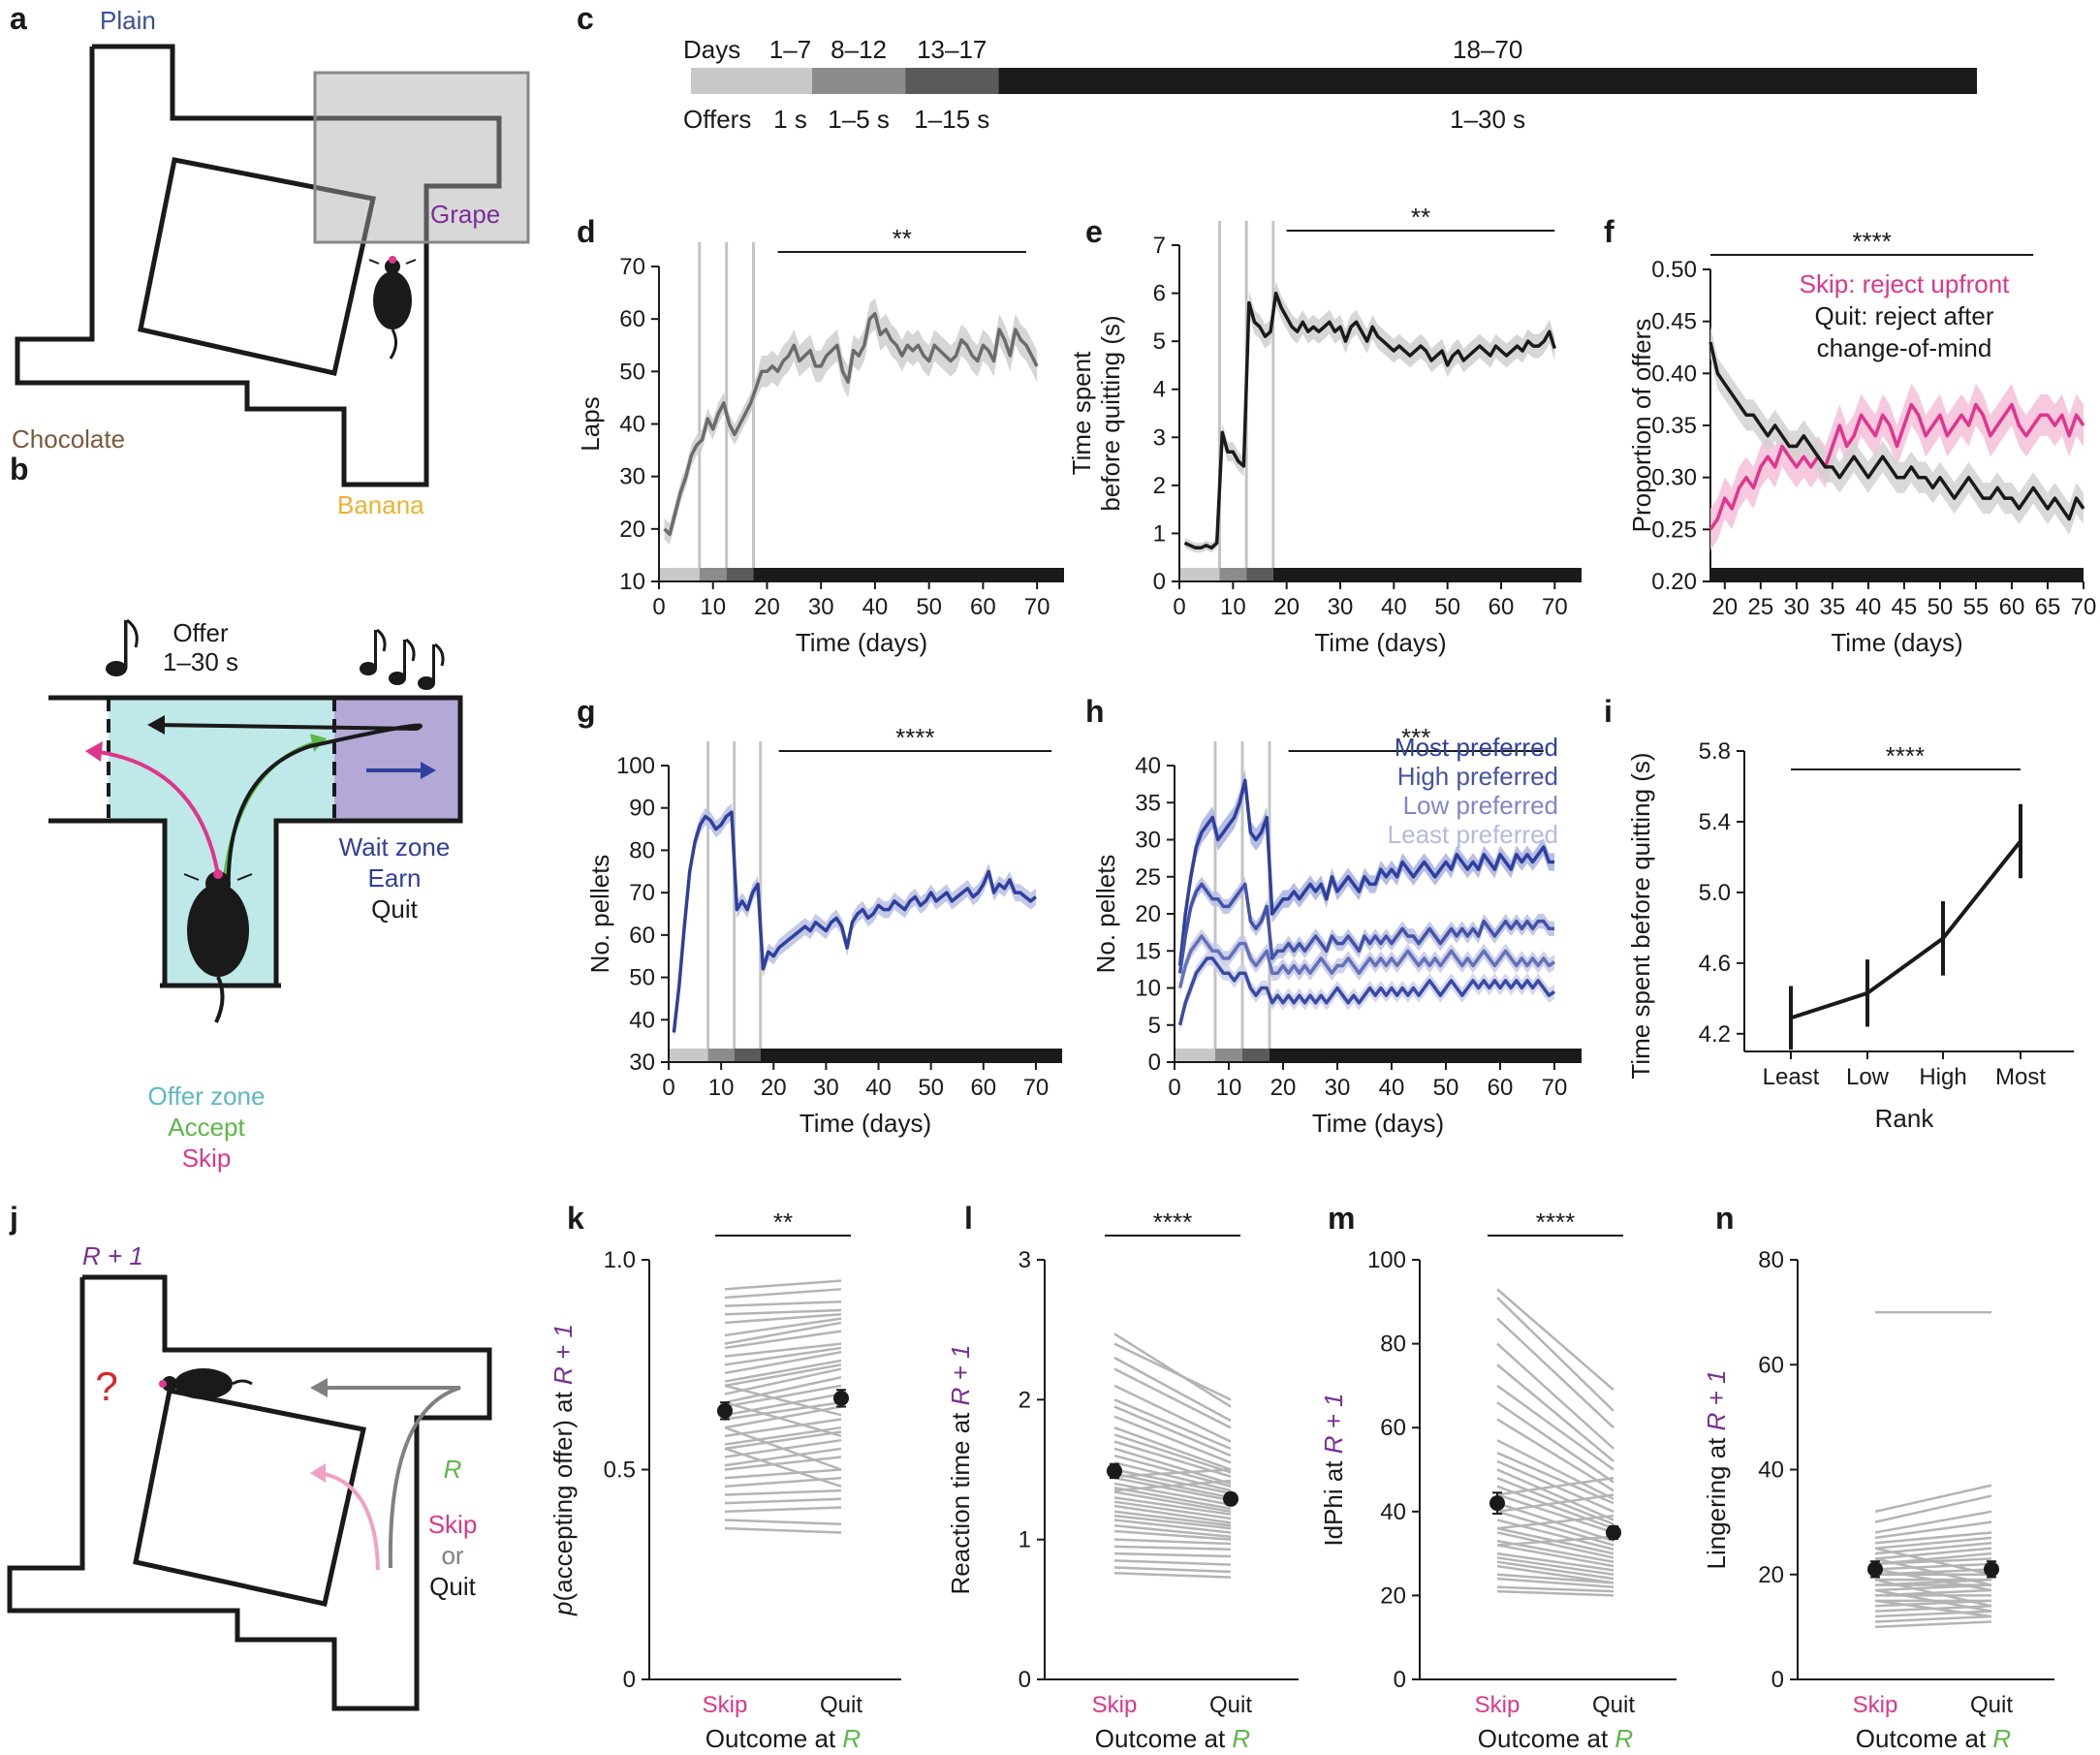 The width and height of the screenshot is (2100, 1755). I want to click on x-tick-label-skip: Skip, so click(1497, 1705).